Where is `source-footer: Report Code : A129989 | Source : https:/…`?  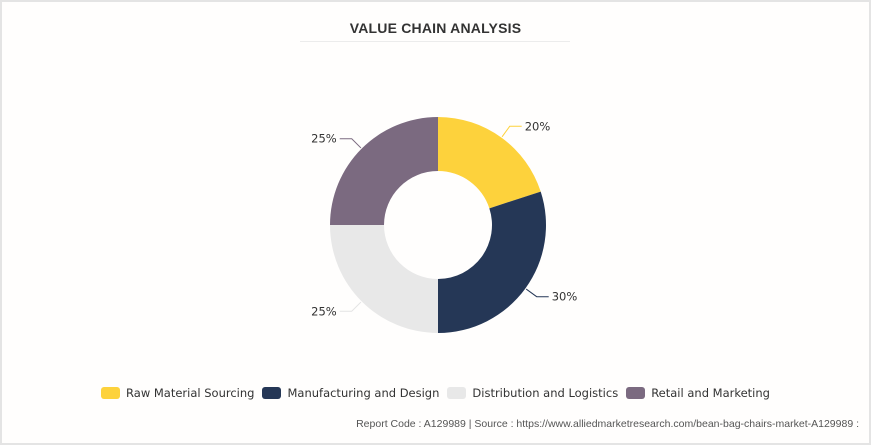 source-footer: Report Code : A129989 | Source : https:/… is located at coordinates (607, 424).